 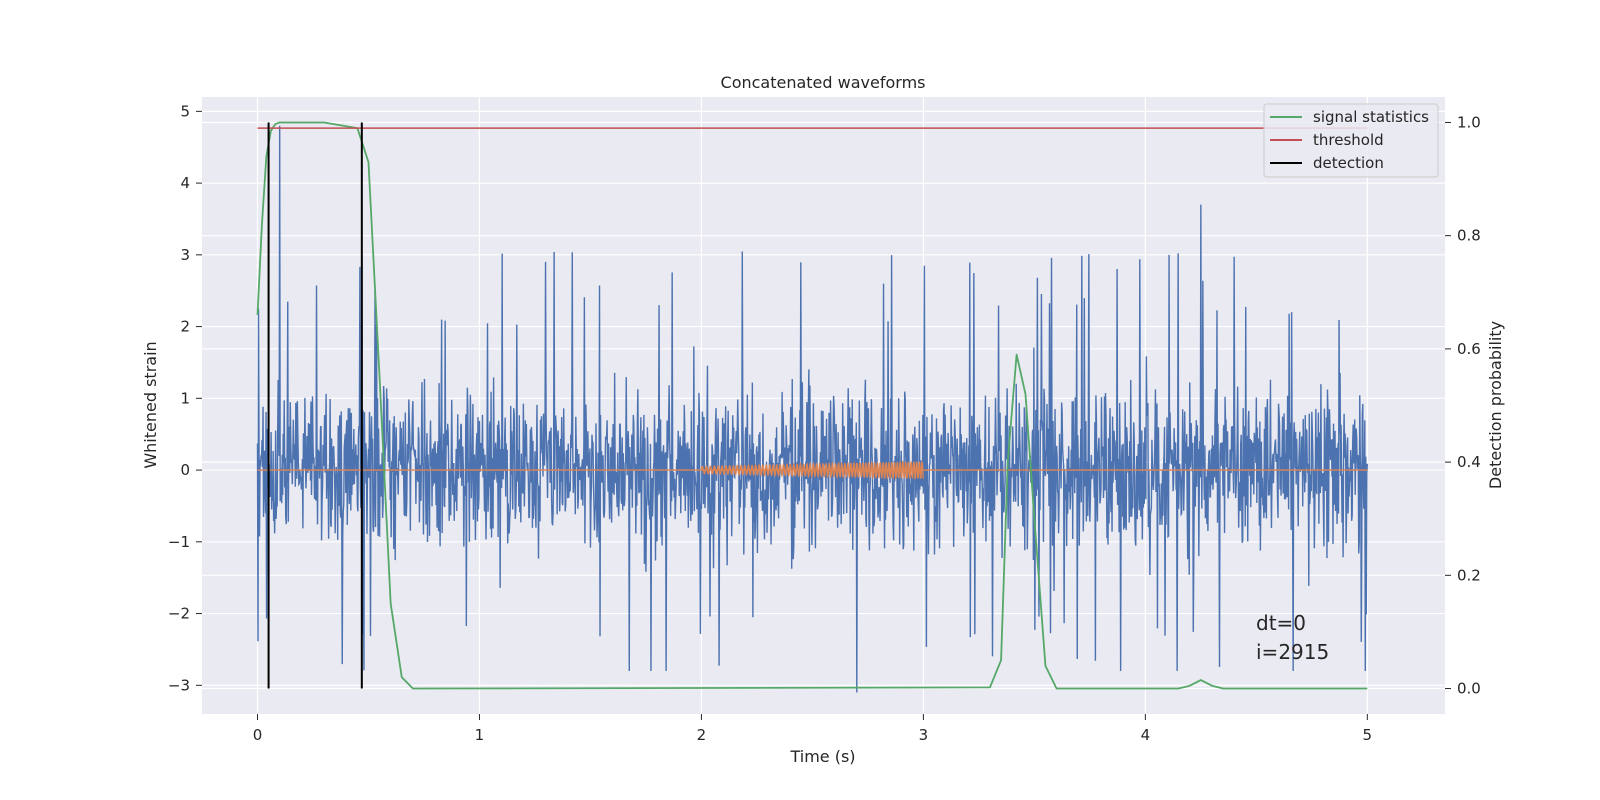 I want to click on y2-tick-label: 0.8, so click(x=1469, y=236).